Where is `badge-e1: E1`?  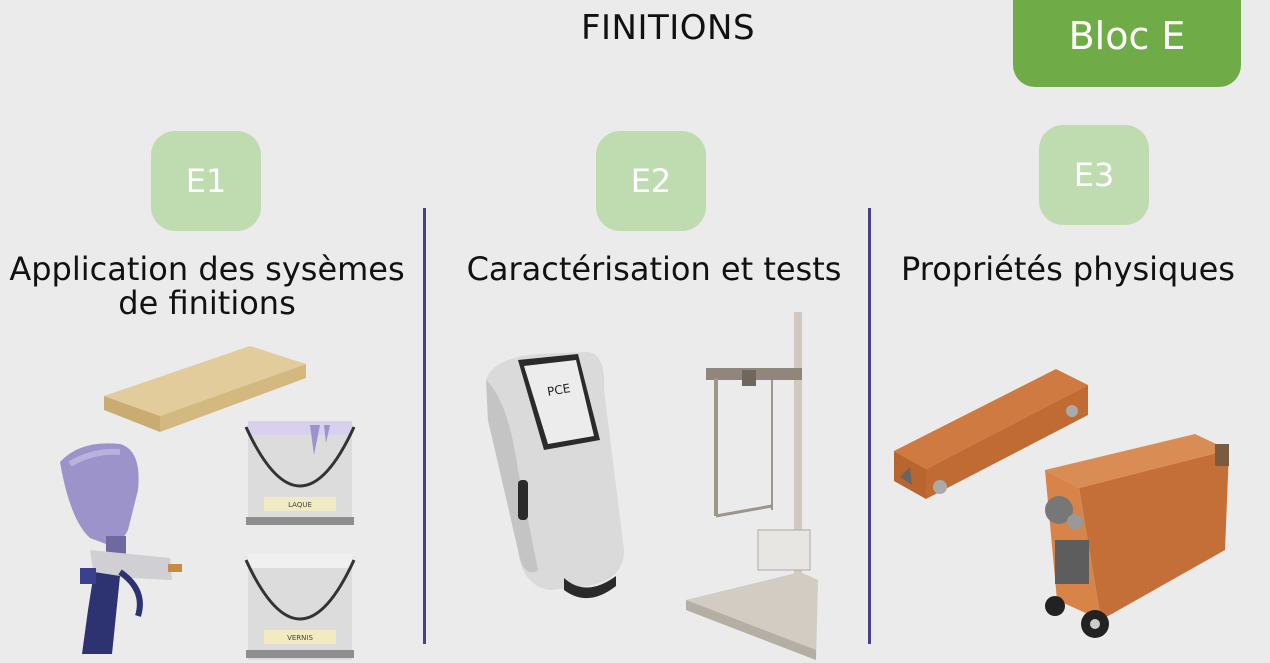
badge-e1: E1 is located at coordinates (206, 181).